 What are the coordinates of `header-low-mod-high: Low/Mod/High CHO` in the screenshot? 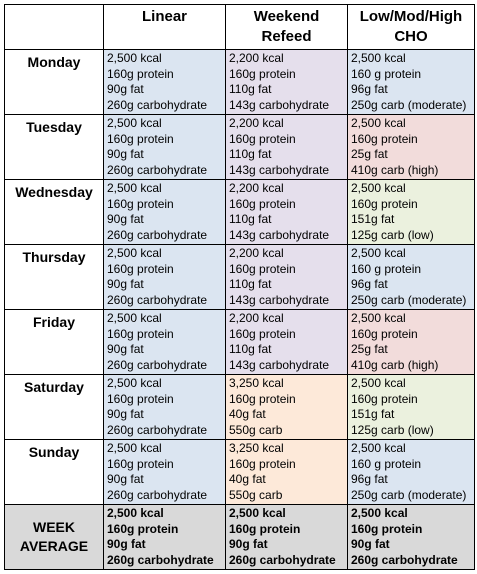 It's located at (411, 27).